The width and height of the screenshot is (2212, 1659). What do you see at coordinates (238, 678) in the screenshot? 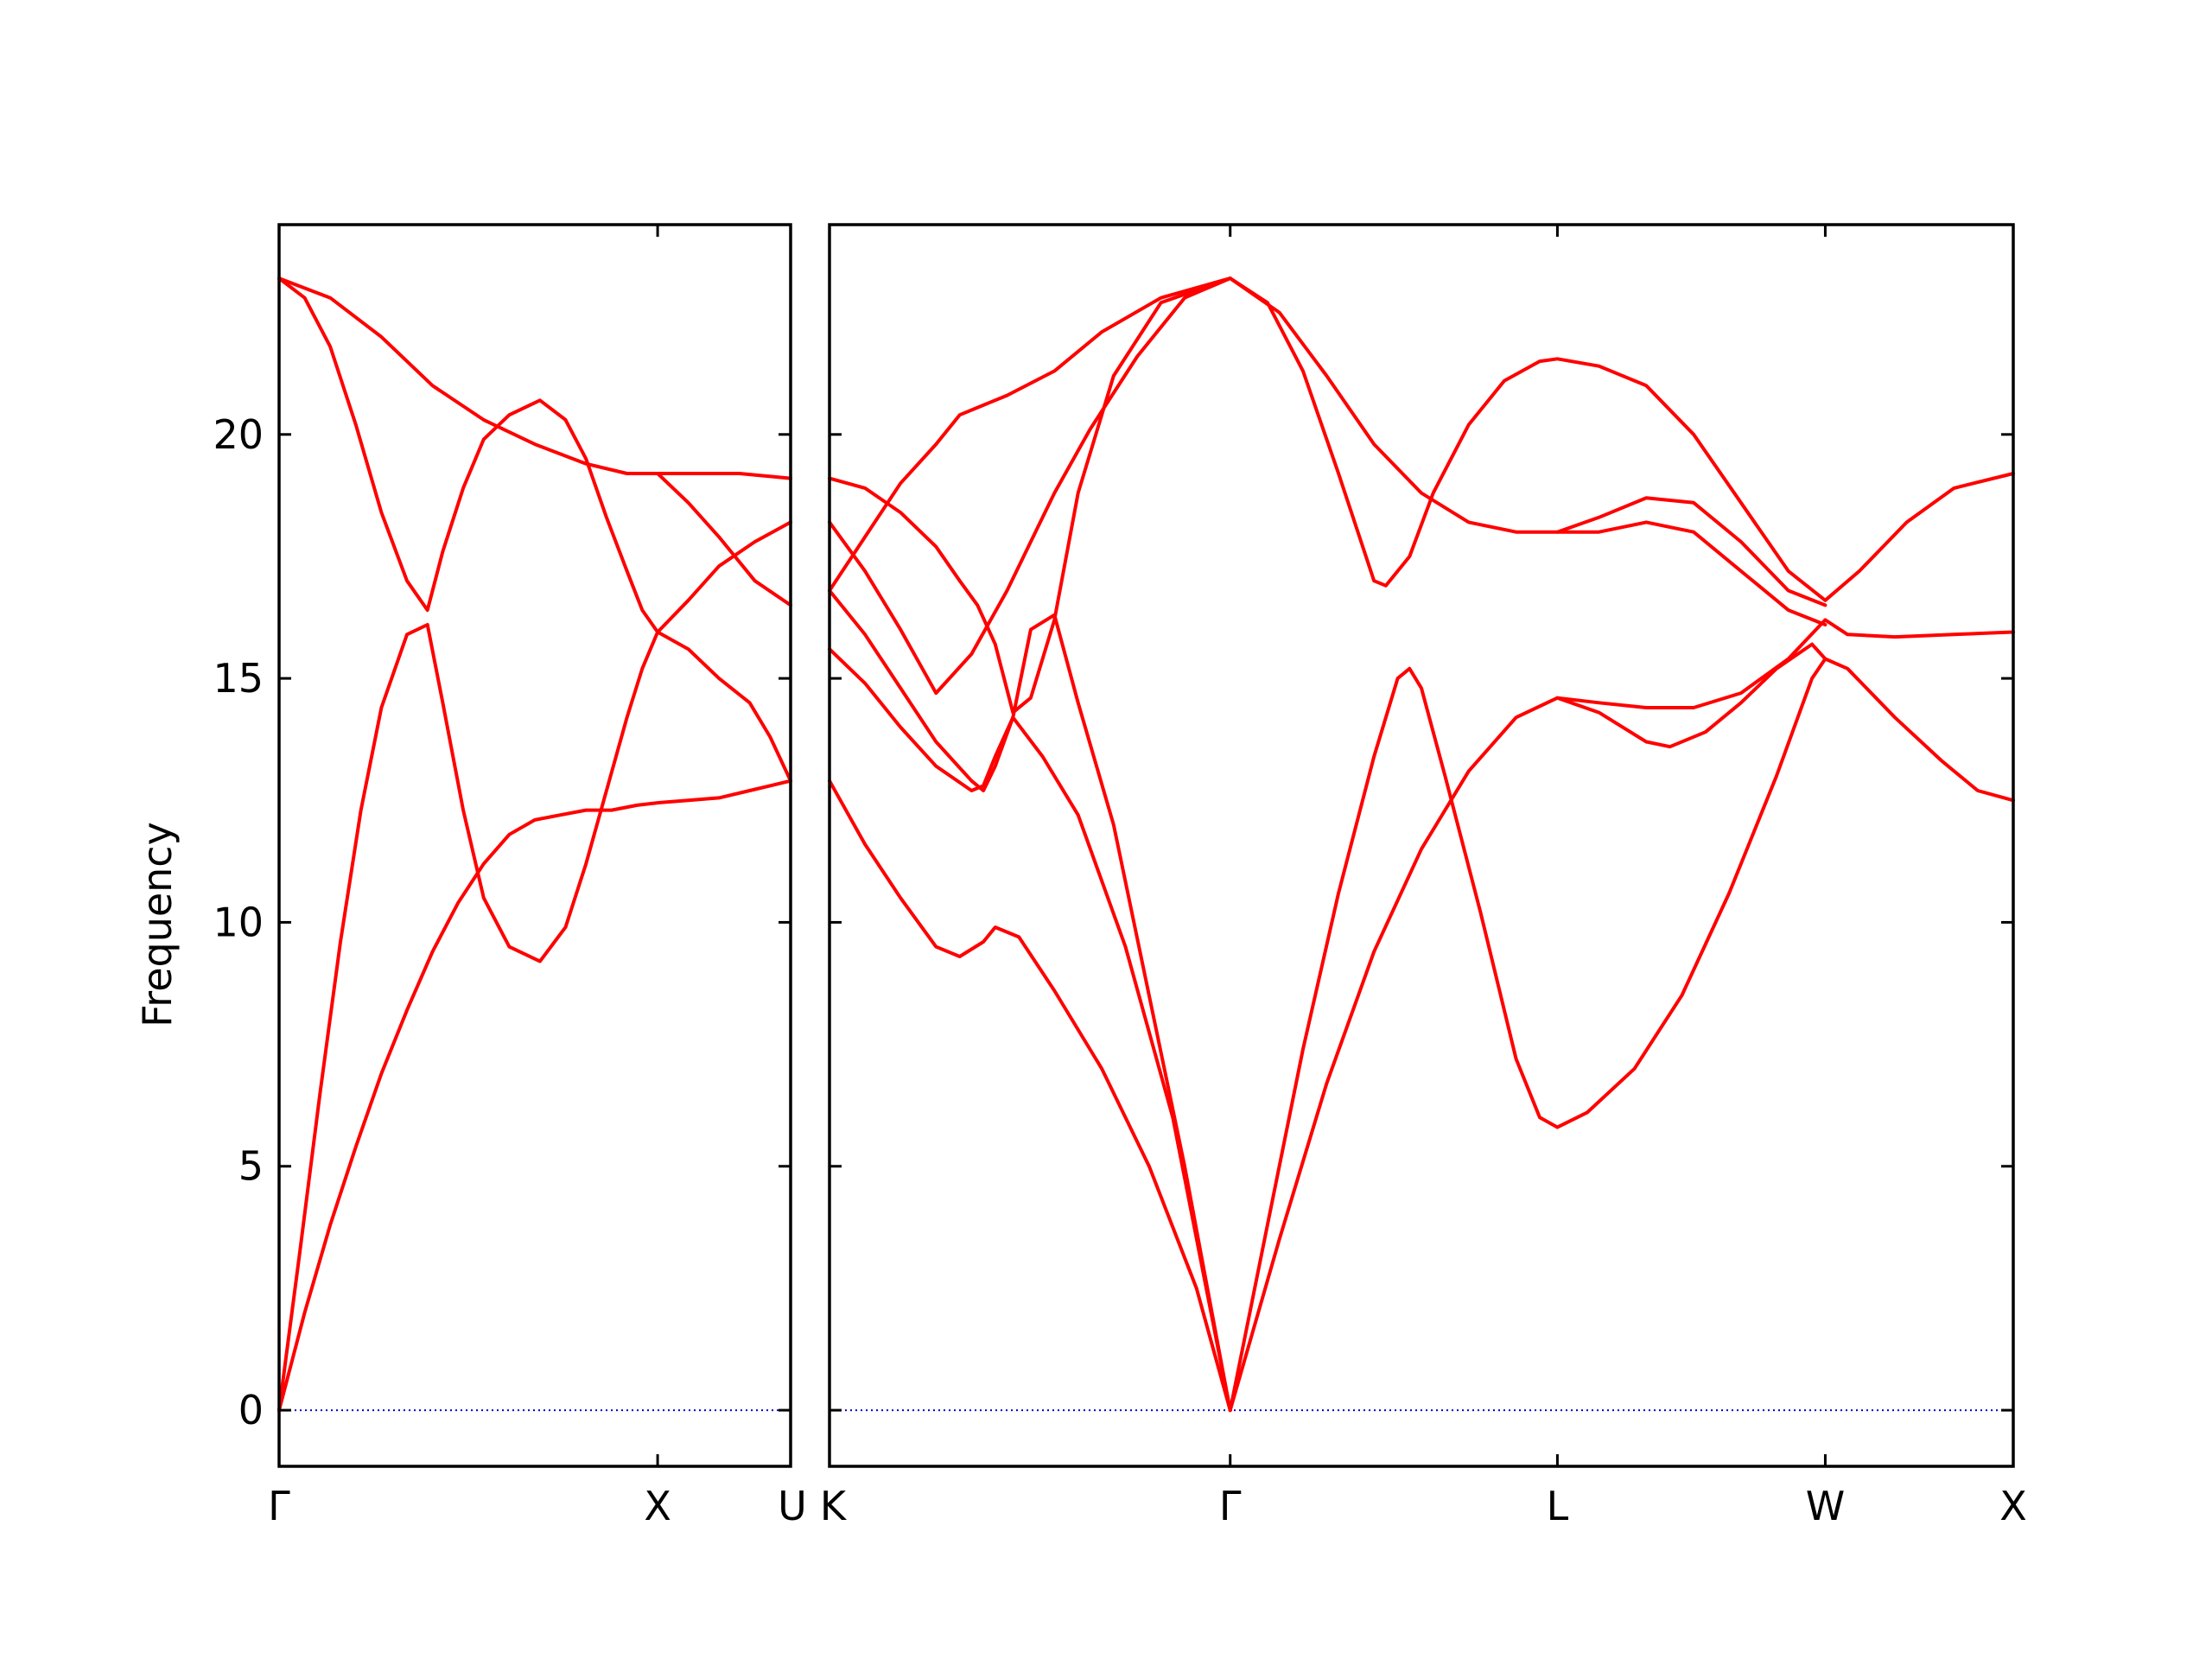
I see `y-tick-label: 15` at bounding box center [238, 678].